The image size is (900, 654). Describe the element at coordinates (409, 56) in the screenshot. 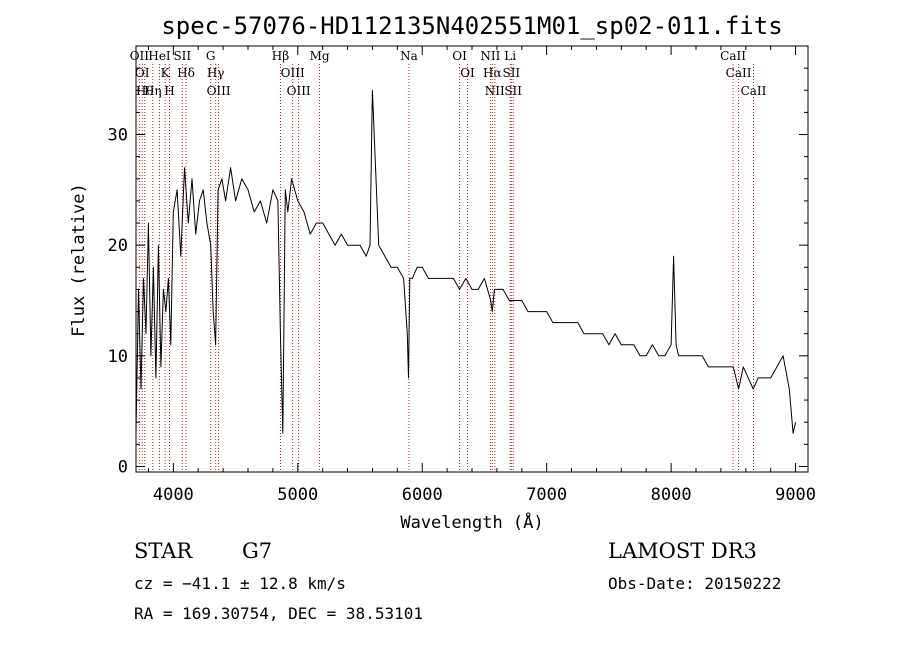

I see `line-marker-label-16: Na` at that location.